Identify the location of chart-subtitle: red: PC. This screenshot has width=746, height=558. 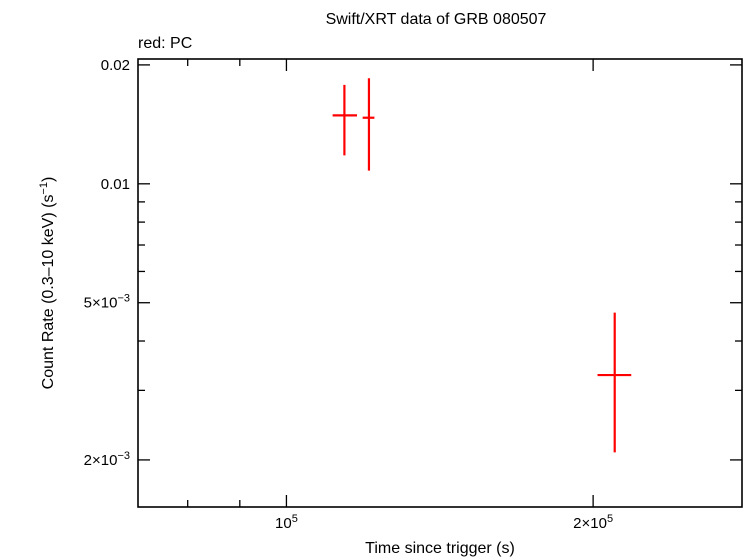
(165, 43).